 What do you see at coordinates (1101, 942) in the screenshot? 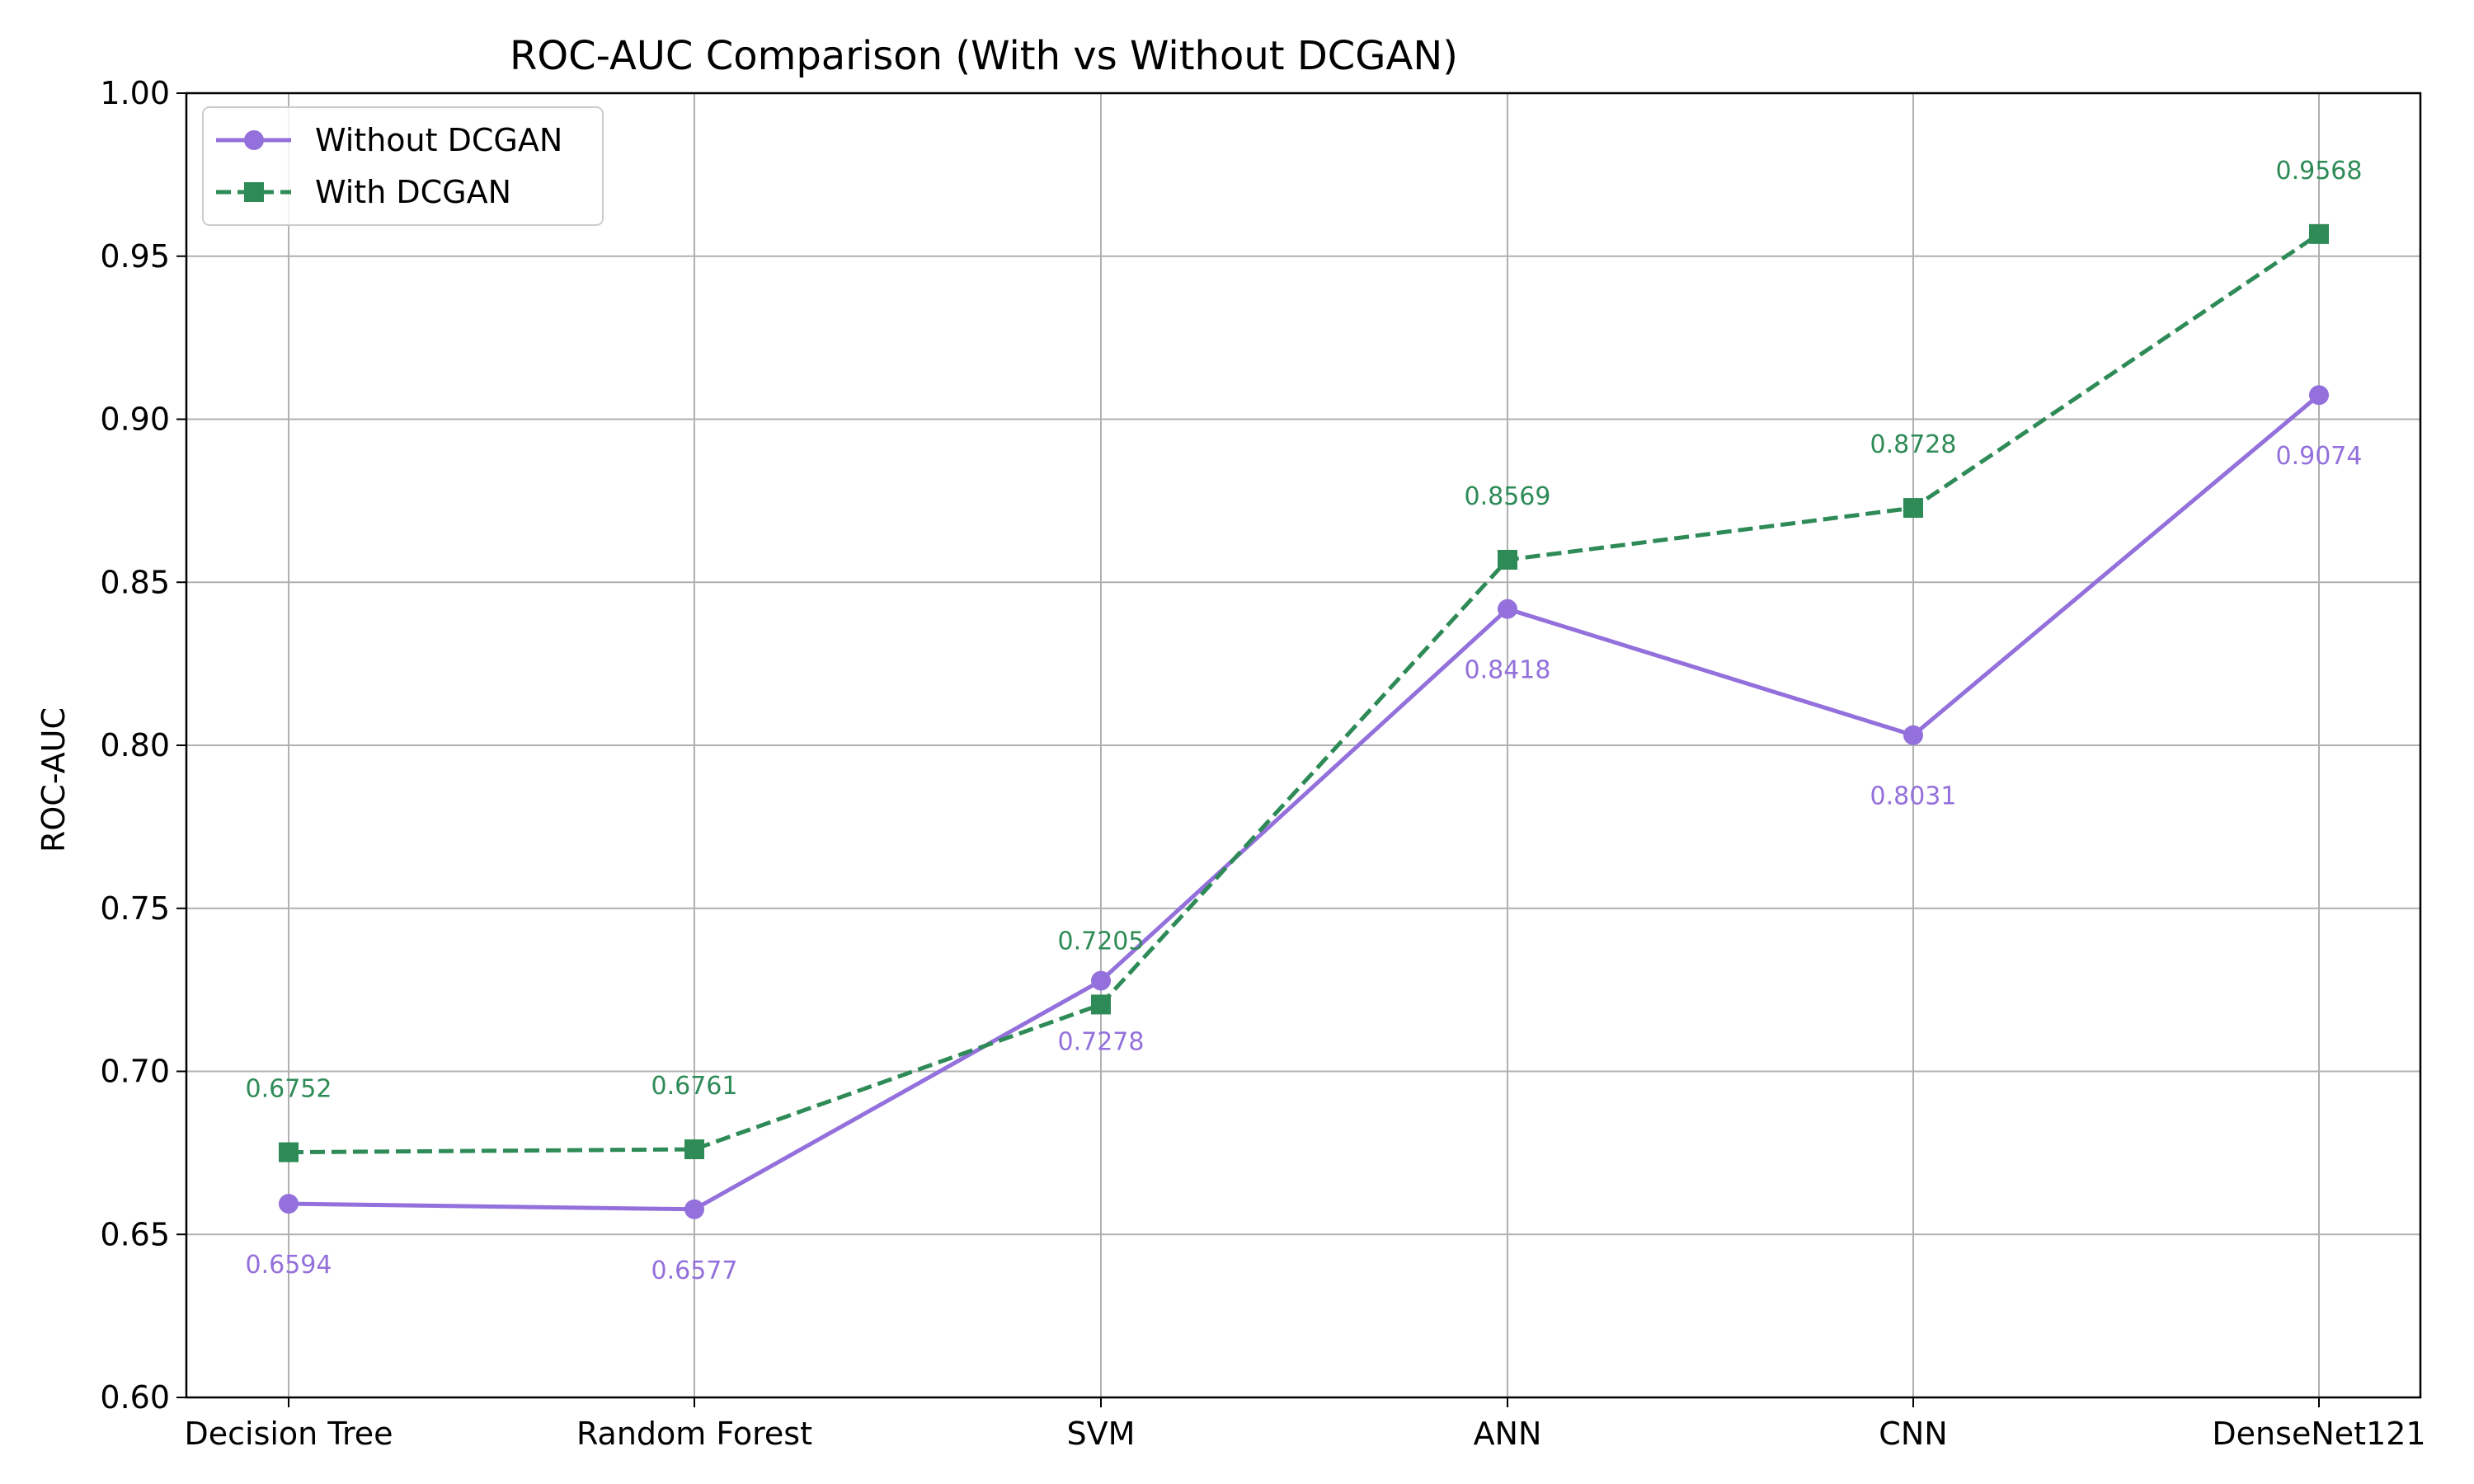
I see `data-label: 0.7205` at bounding box center [1101, 942].